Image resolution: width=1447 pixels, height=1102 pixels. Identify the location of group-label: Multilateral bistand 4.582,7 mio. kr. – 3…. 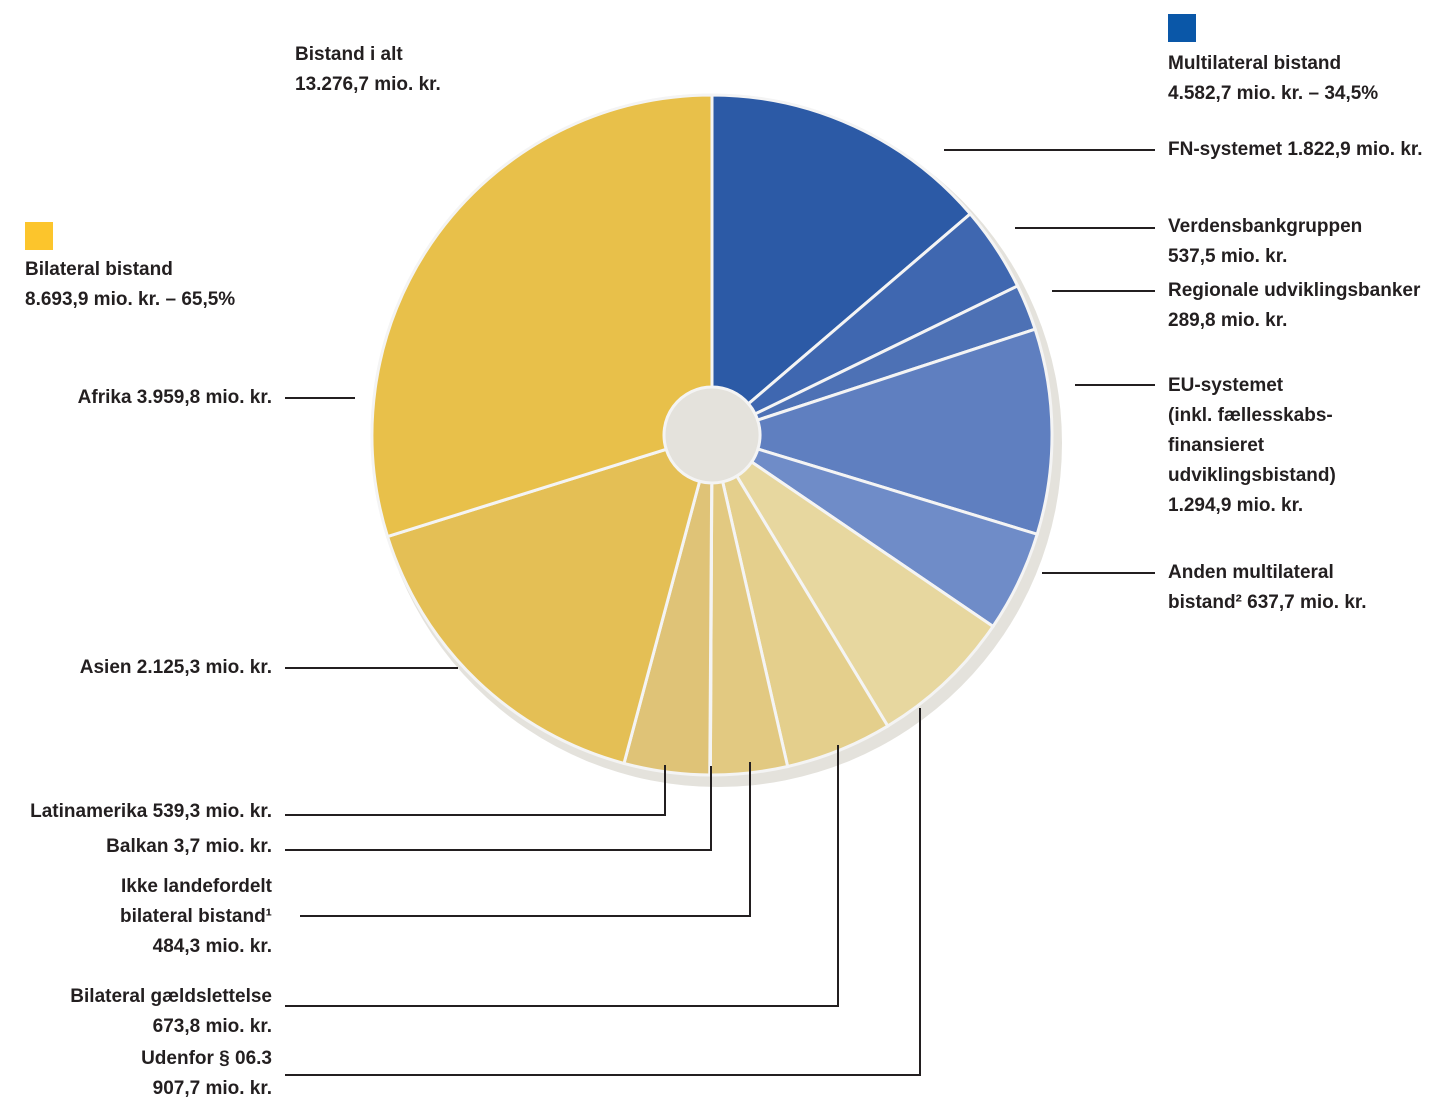
(1273, 79).